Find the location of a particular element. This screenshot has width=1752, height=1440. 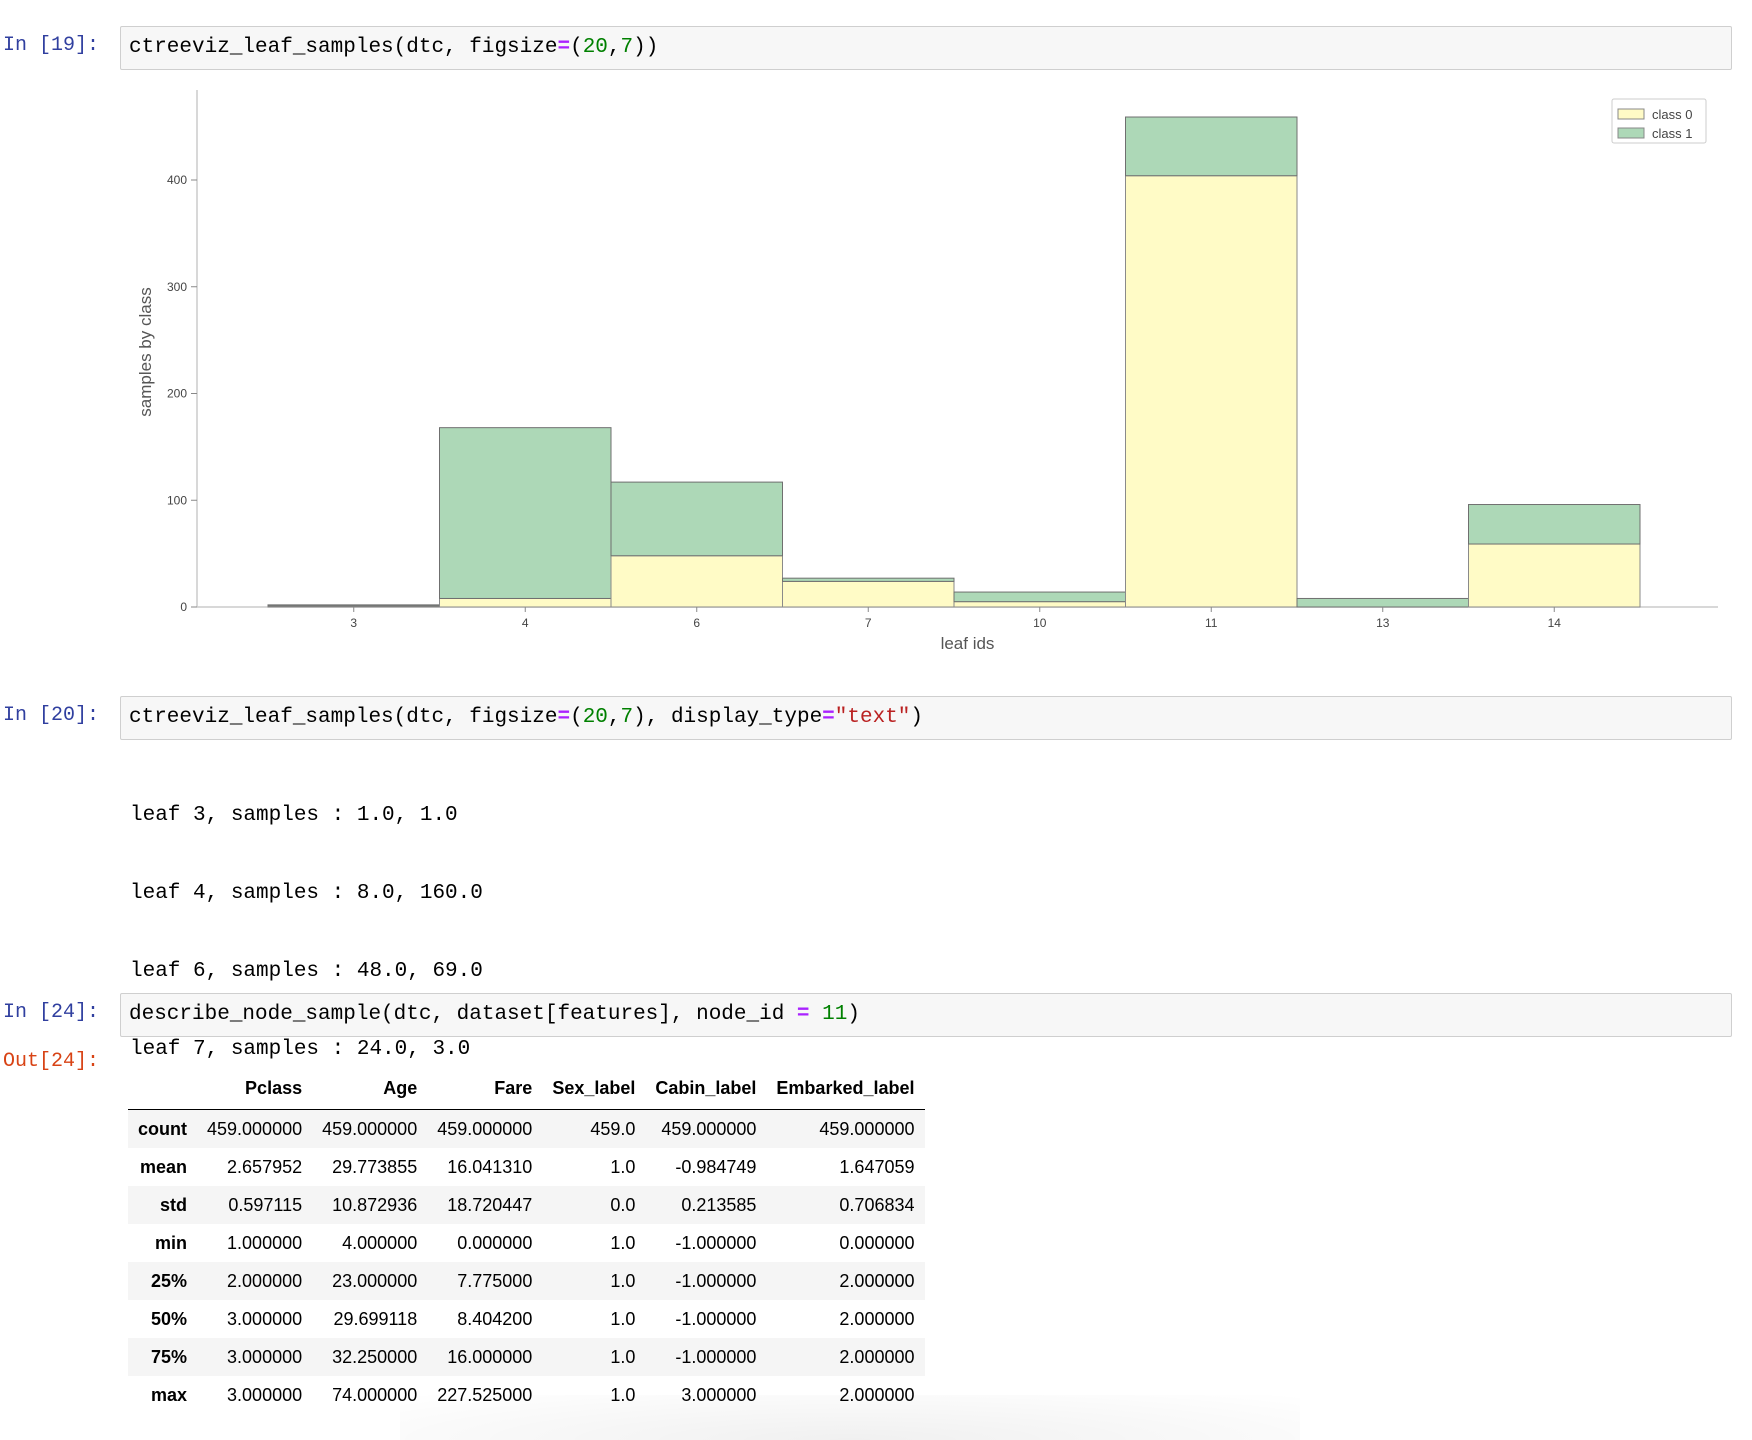

code-token: 20 is located at coordinates (595, 717).